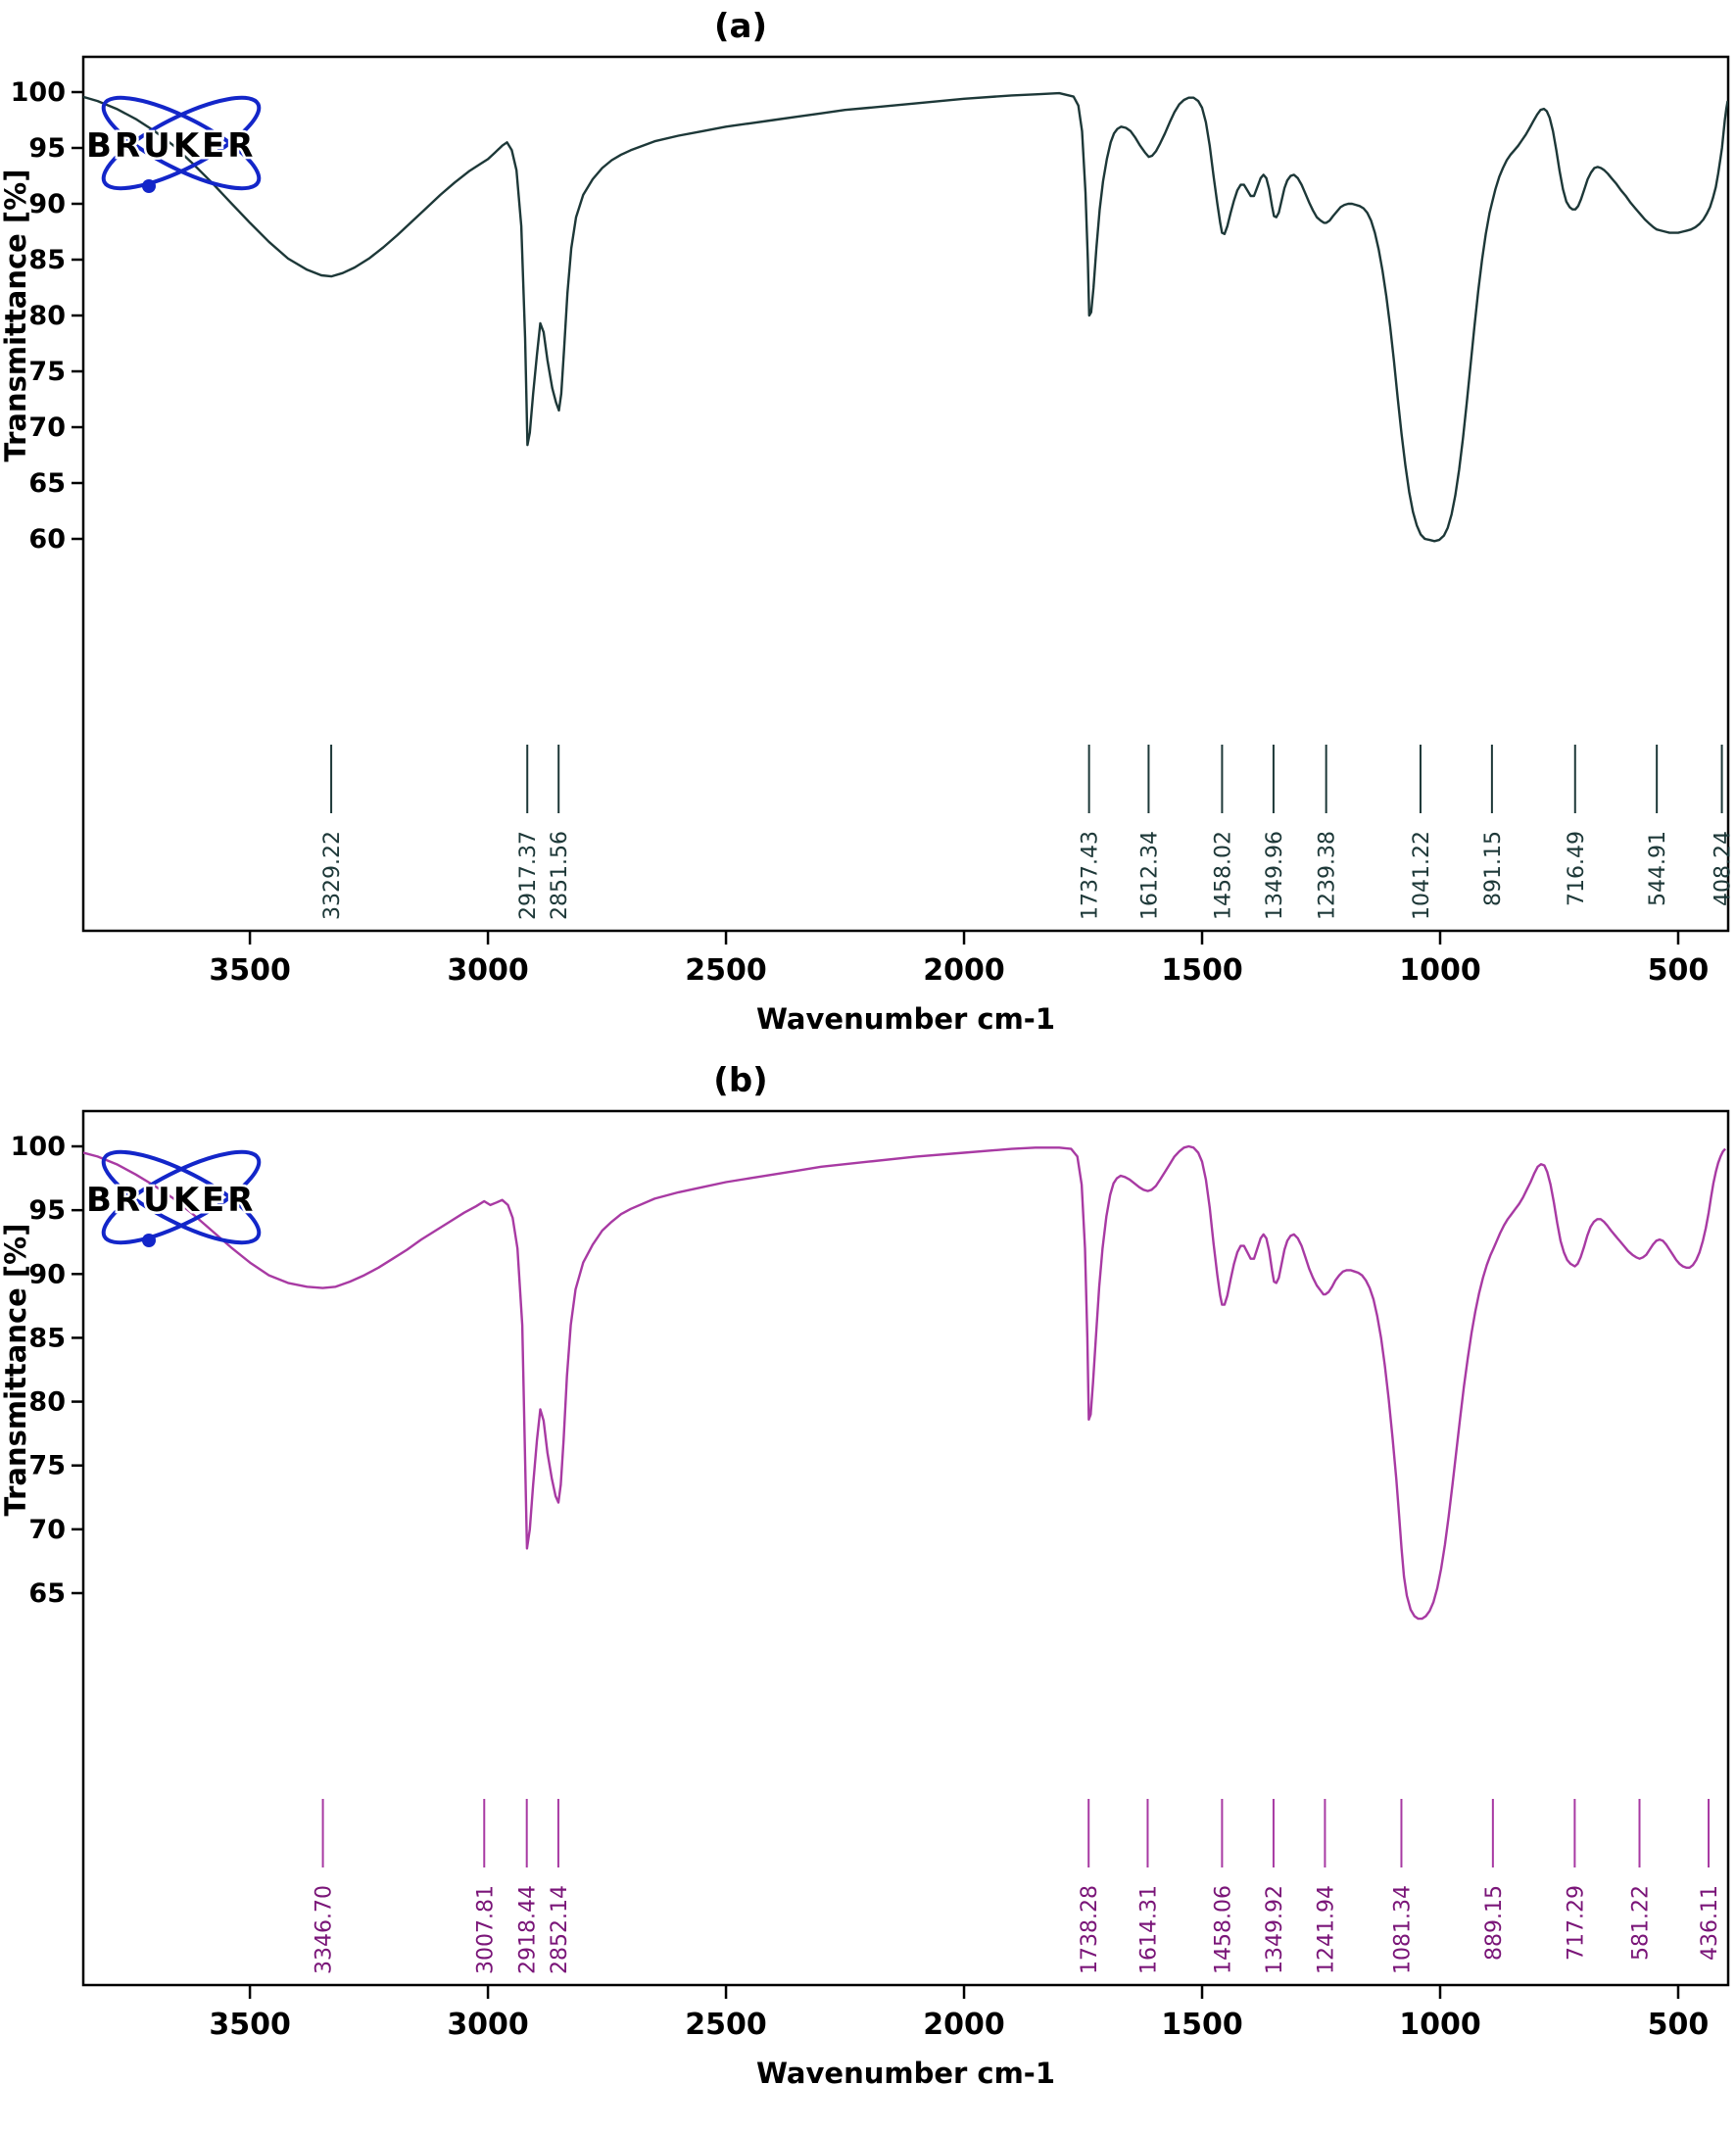 Image resolution: width=1736 pixels, height=2133 pixels. Describe the element at coordinates (1090, 1929) in the screenshot. I see `peak-label: 1738.28` at that location.